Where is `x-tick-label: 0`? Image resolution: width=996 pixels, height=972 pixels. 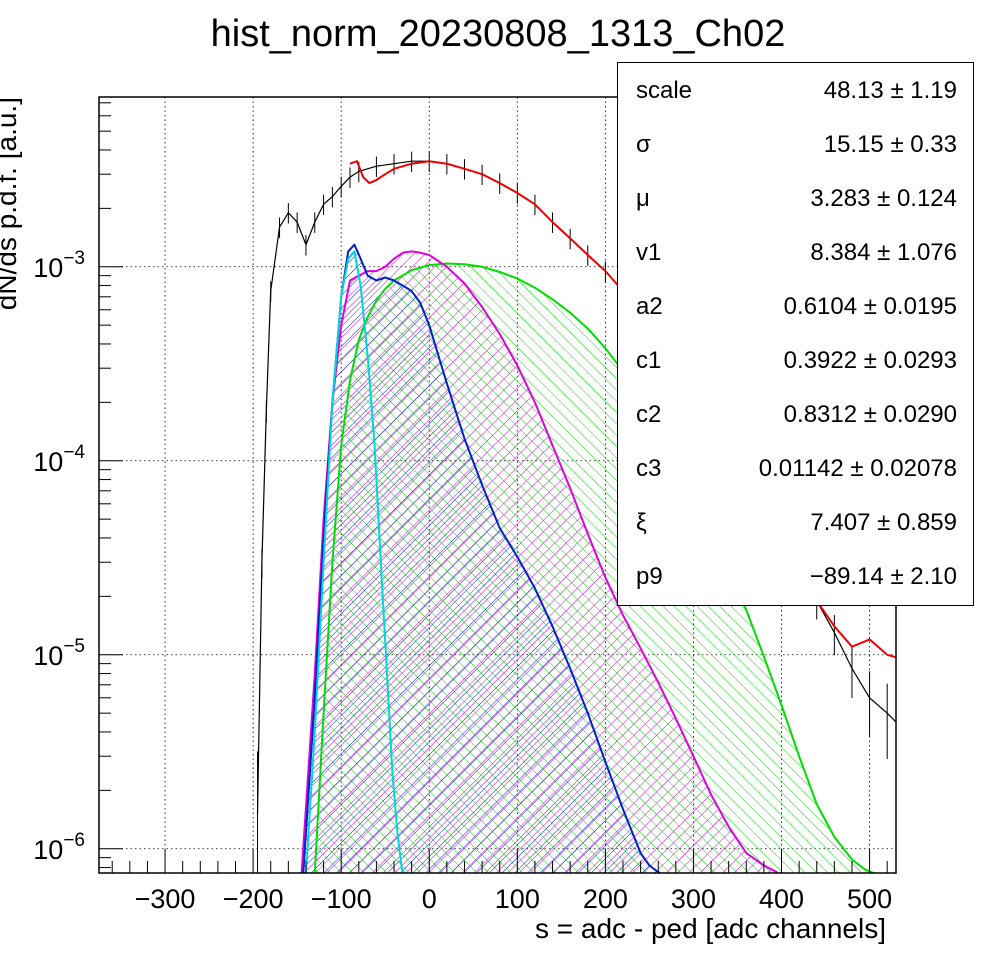
x-tick-label: 0 is located at coordinates (429, 899).